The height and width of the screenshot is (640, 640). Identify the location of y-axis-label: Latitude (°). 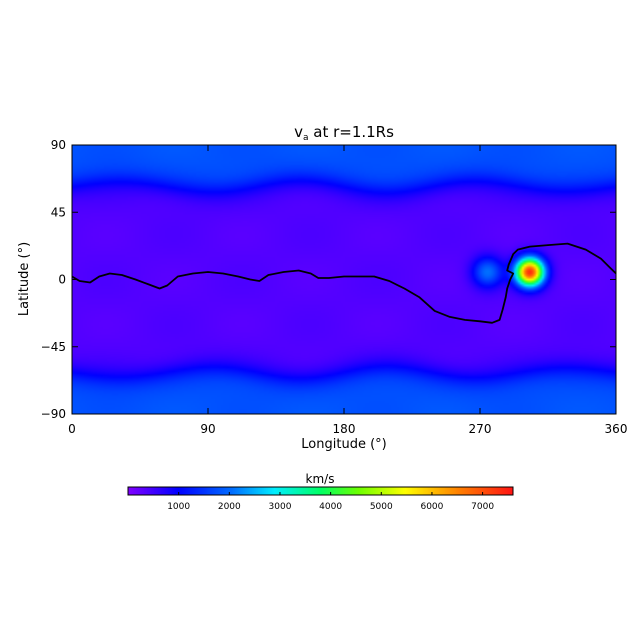
(24, 279).